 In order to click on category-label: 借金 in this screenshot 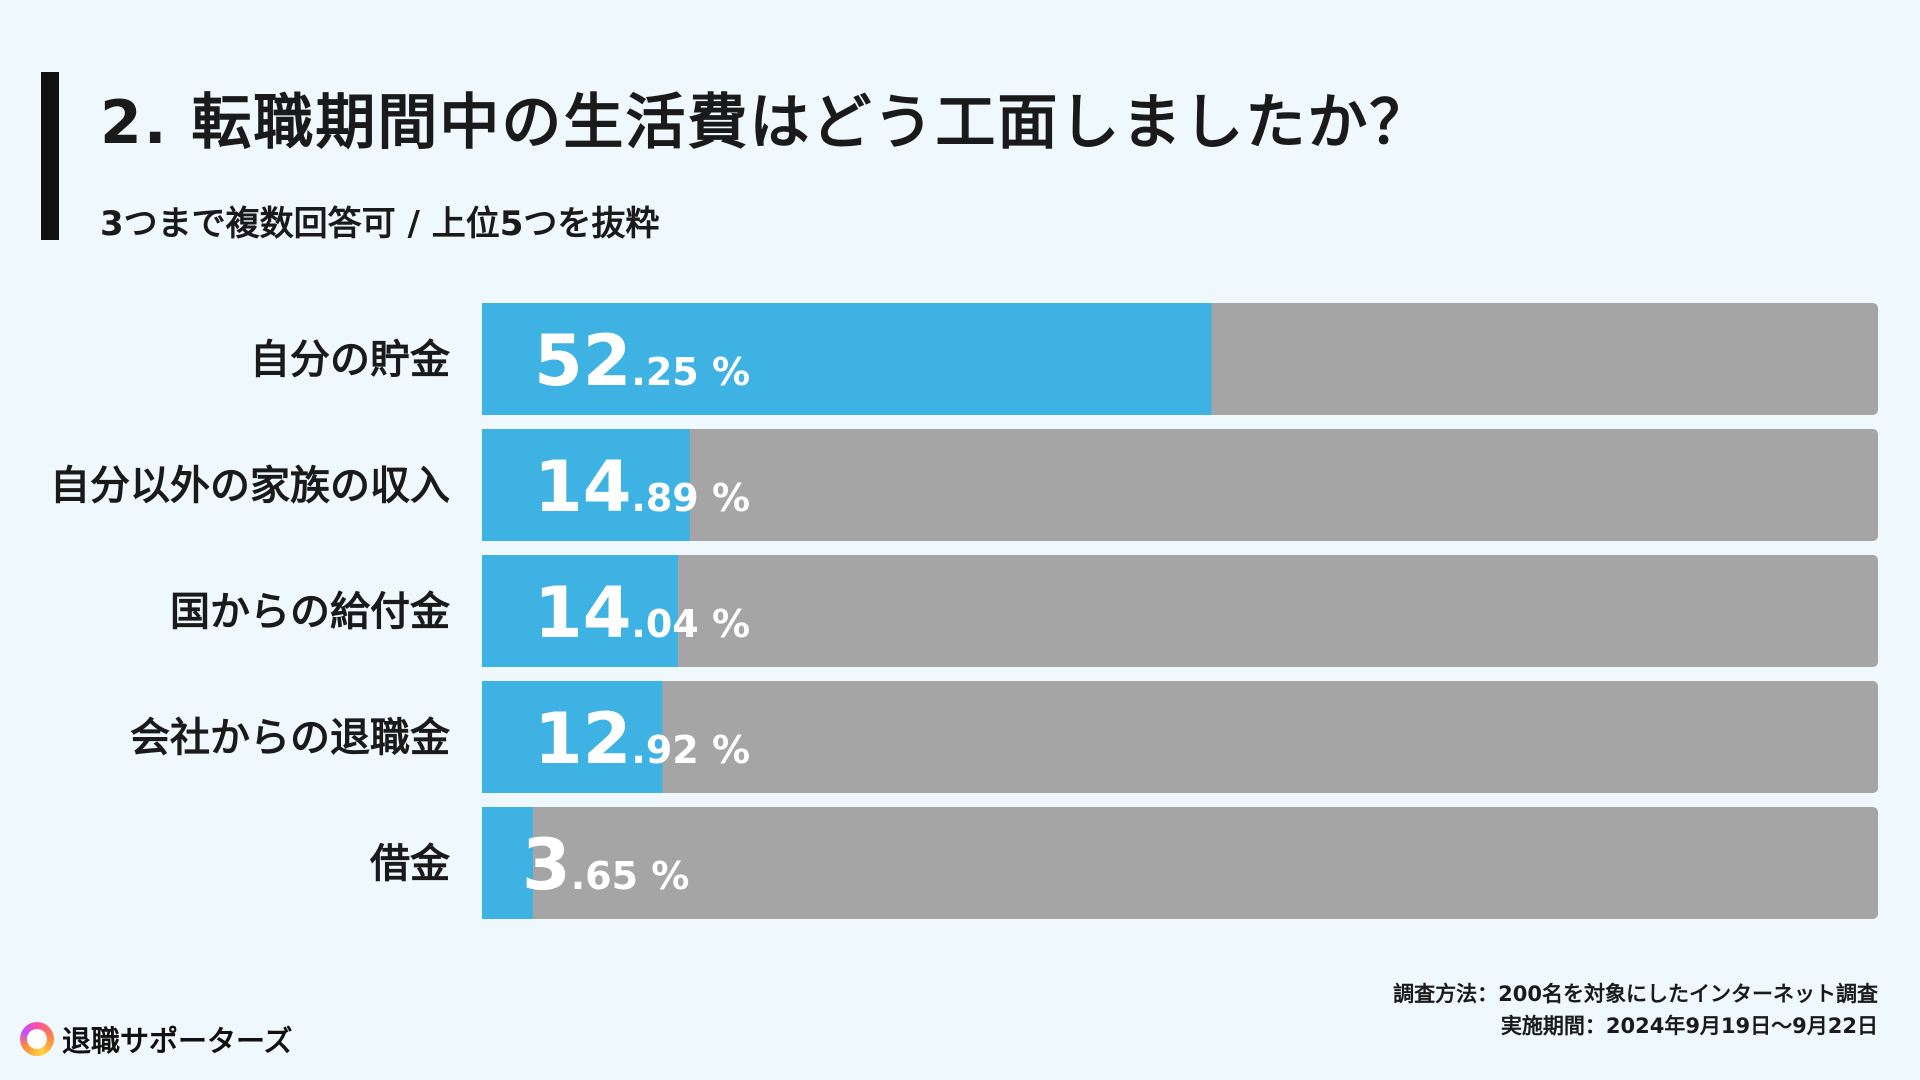, I will do `click(410, 864)`.